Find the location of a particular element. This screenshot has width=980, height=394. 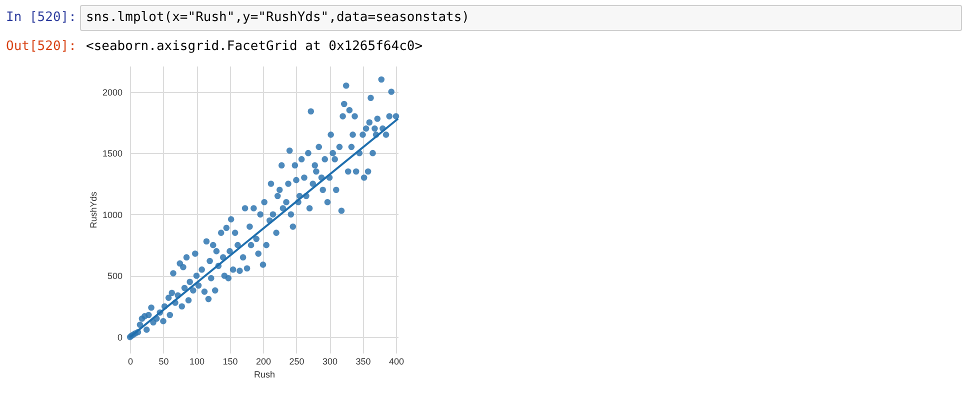

x-tick-label: 400 is located at coordinates (396, 361).